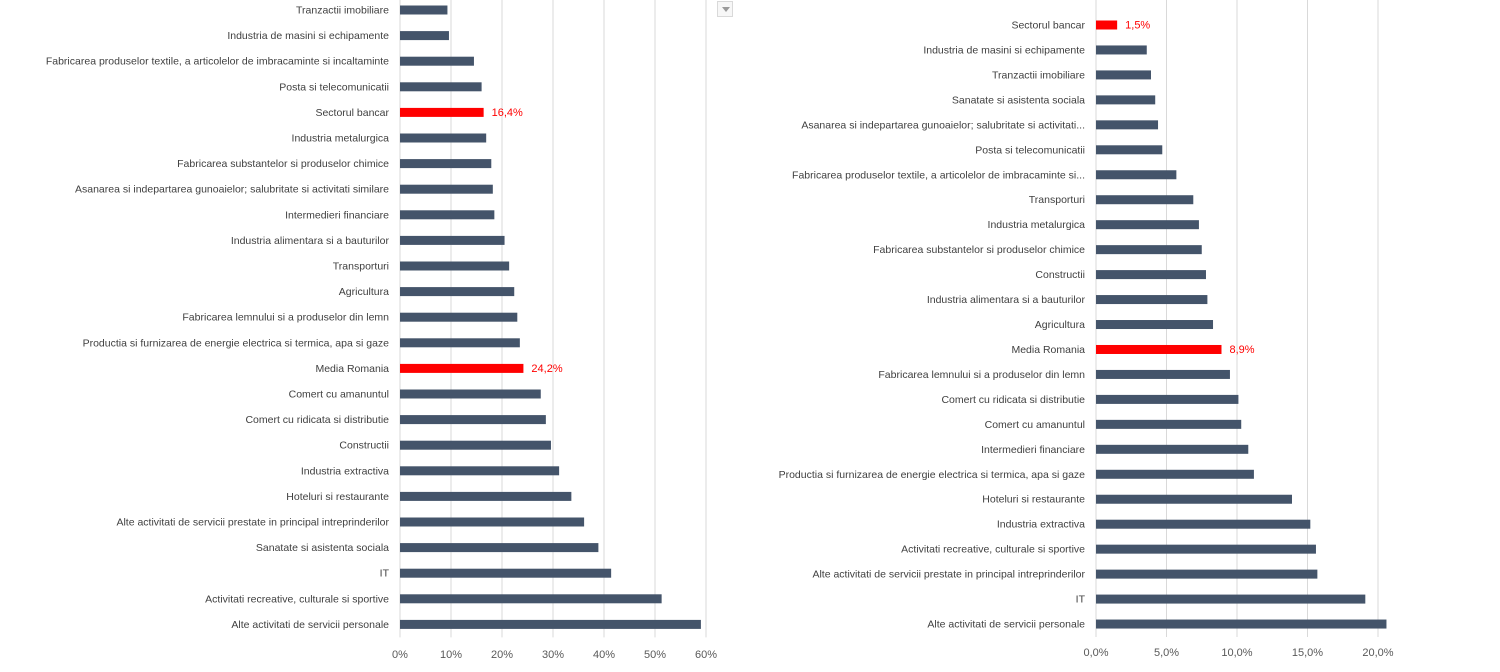 The image size is (1500, 672). I want to click on right-category-label: Media Romania, so click(1048, 350).